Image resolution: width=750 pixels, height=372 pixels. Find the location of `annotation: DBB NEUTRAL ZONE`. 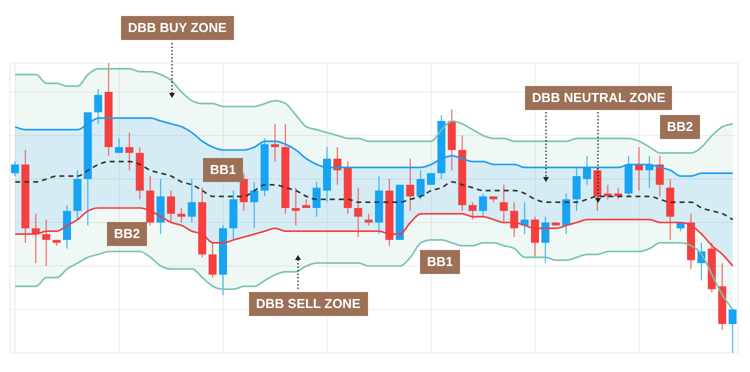

annotation: DBB NEUTRAL ZONE is located at coordinates (598, 98).